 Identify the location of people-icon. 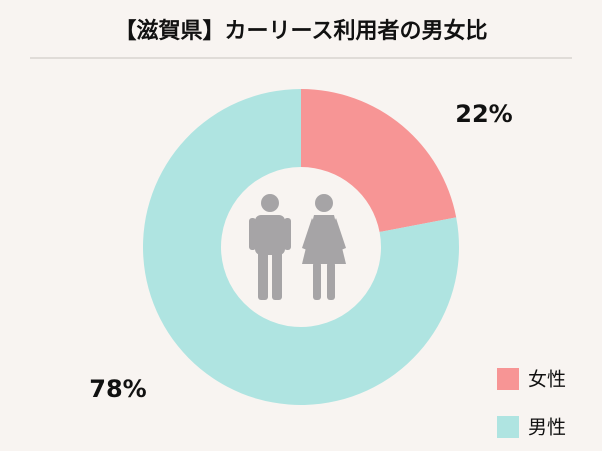
(297, 247).